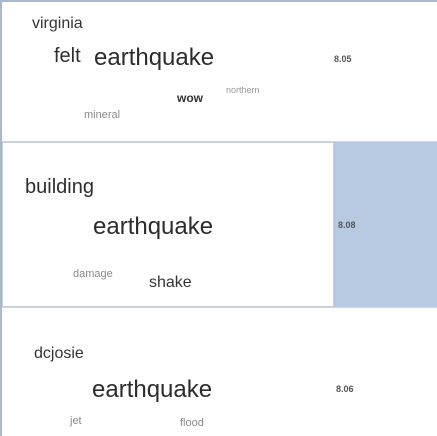  Describe the element at coordinates (218, 1) in the screenshot. I see `top-border` at that location.